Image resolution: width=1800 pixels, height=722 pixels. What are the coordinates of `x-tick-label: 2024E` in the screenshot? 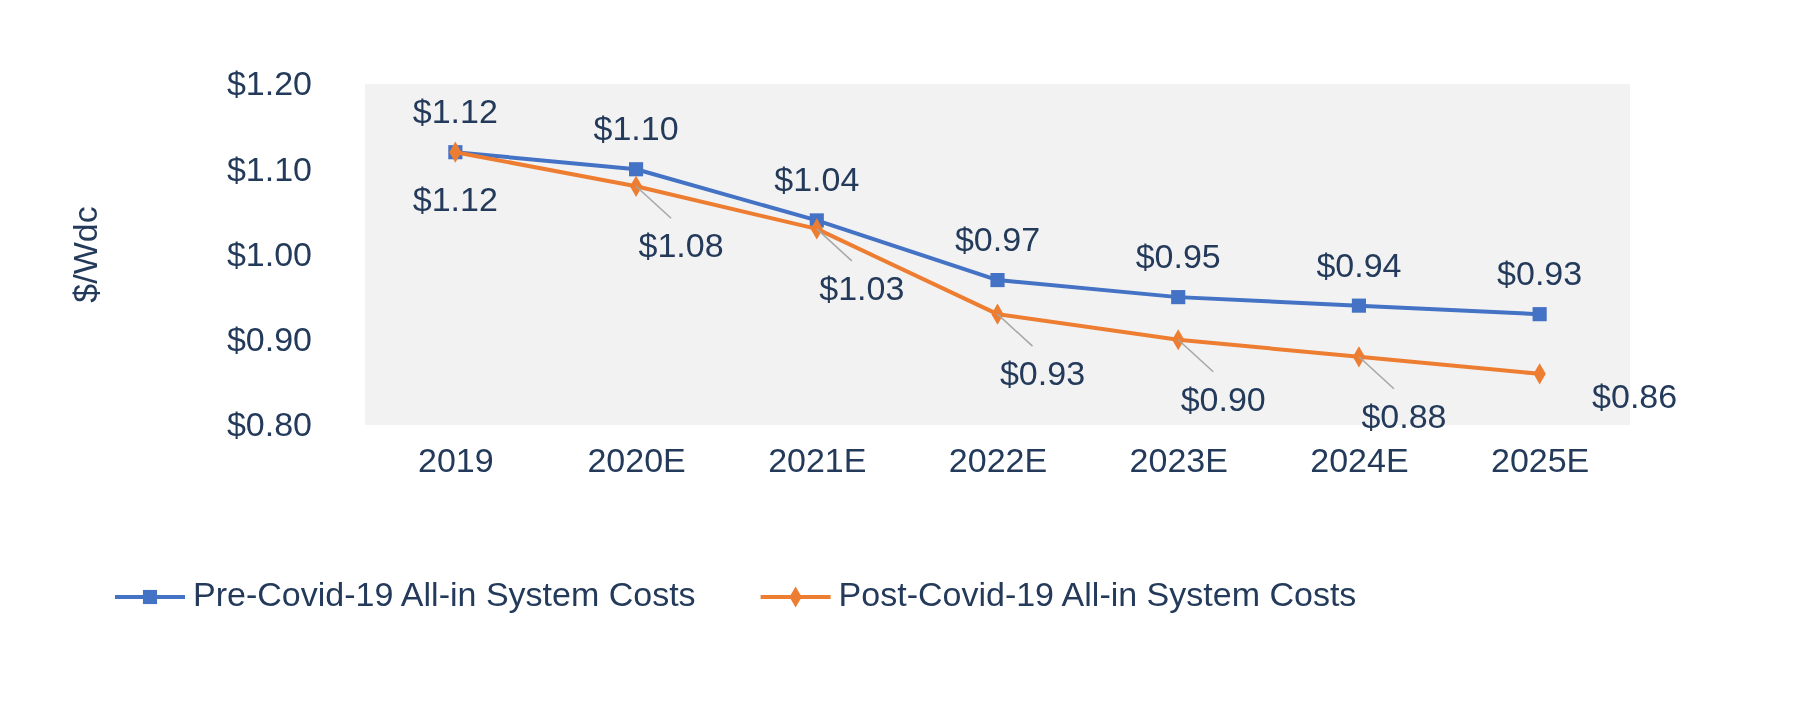 It's located at (1359, 460).